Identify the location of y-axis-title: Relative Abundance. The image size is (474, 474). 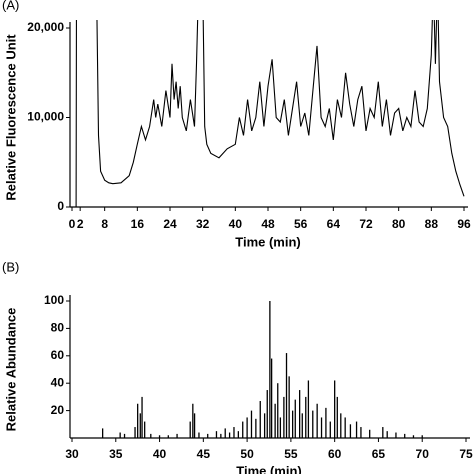
(10, 370).